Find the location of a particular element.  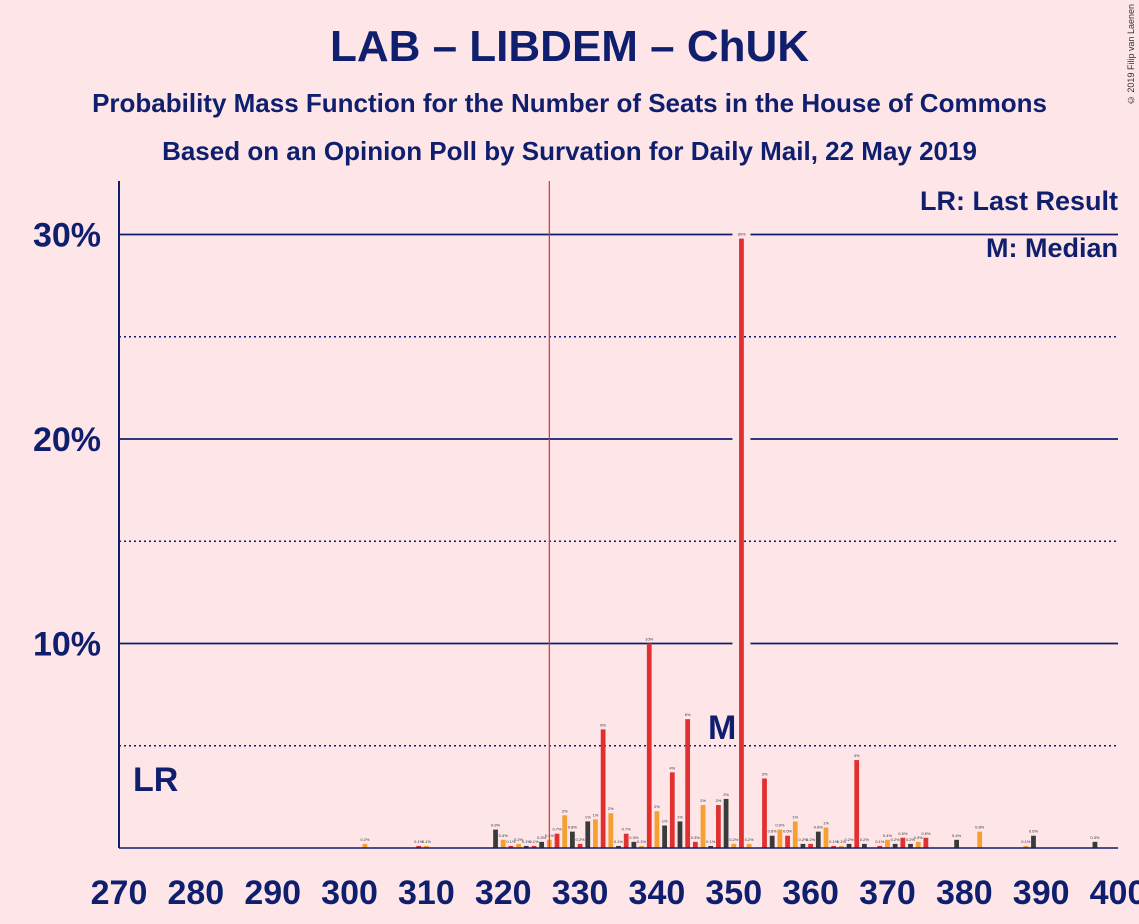

bar-value-label: 0.5% is located at coordinates (903, 833).